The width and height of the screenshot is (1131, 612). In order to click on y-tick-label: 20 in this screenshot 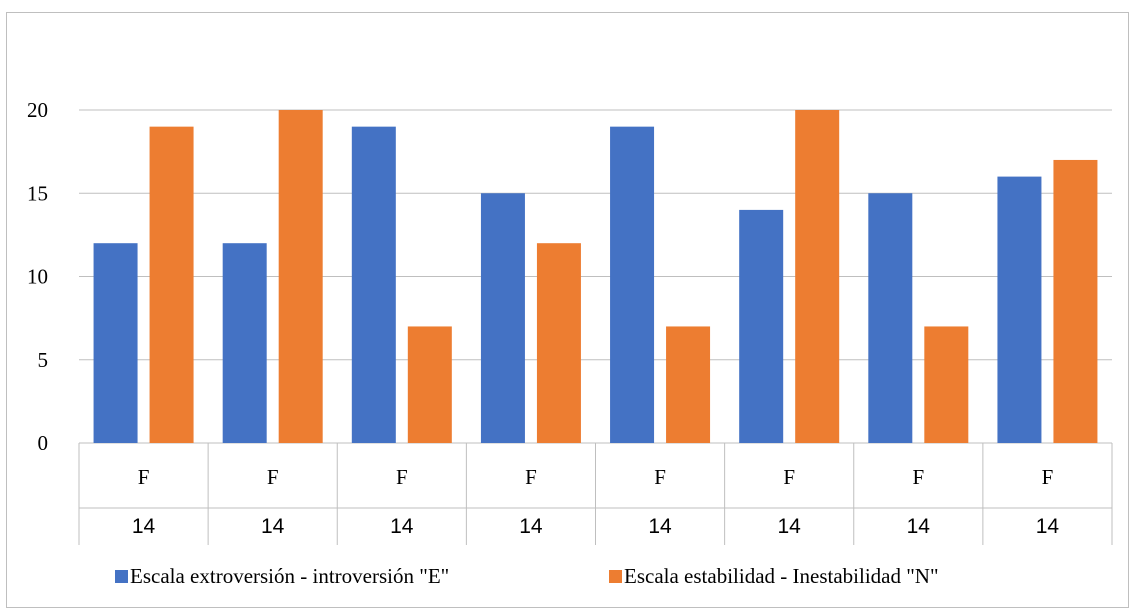, I will do `click(37, 110)`.